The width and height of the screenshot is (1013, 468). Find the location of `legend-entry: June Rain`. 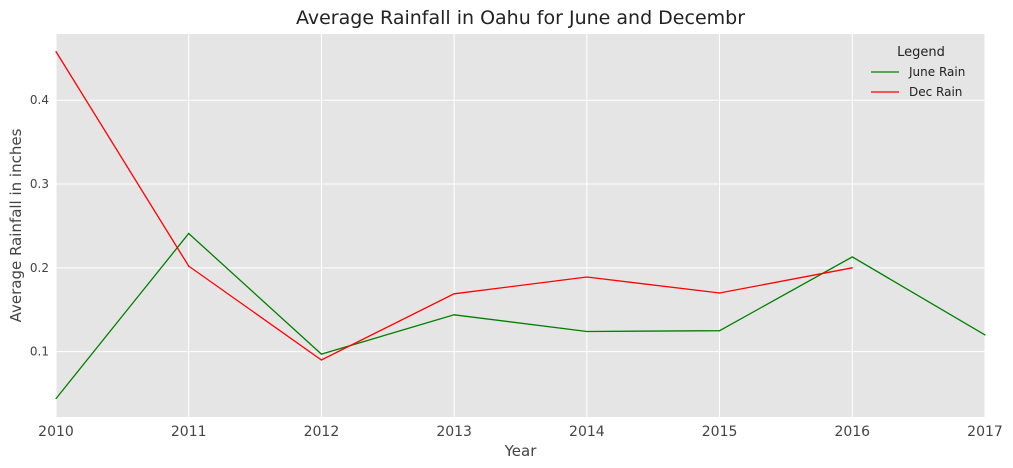

legend-entry: June Rain is located at coordinates (918, 72).